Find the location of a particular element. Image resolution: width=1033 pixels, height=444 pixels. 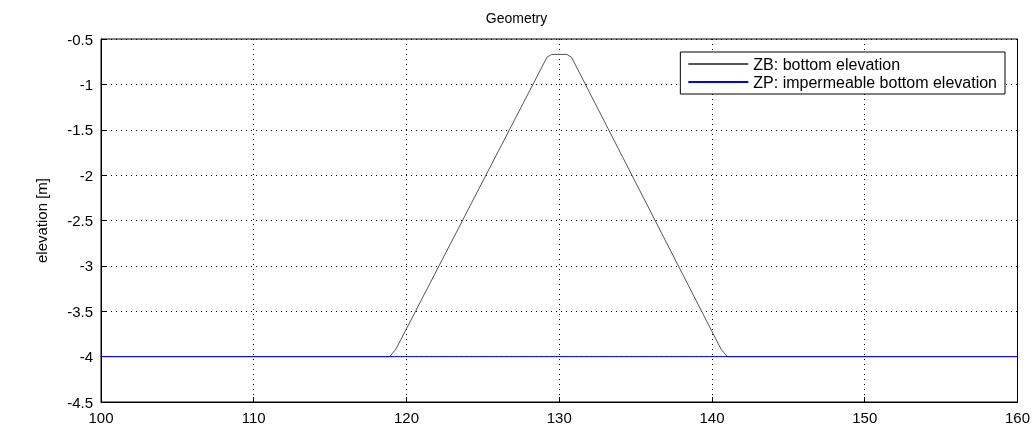

x-tick-label: 110 is located at coordinates (253, 417).